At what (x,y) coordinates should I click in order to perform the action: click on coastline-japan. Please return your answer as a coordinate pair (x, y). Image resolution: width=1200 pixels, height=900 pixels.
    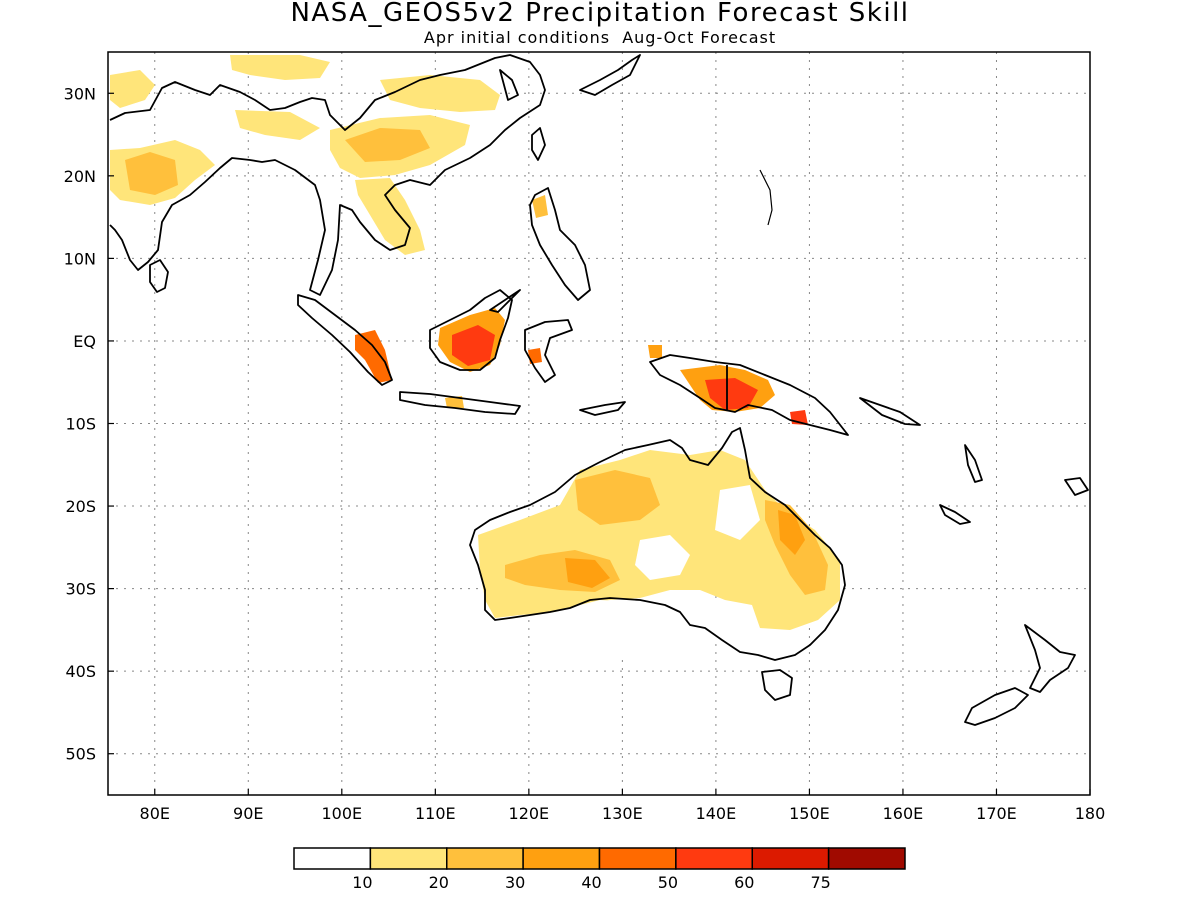
    Looking at the image, I should click on (610, 75).